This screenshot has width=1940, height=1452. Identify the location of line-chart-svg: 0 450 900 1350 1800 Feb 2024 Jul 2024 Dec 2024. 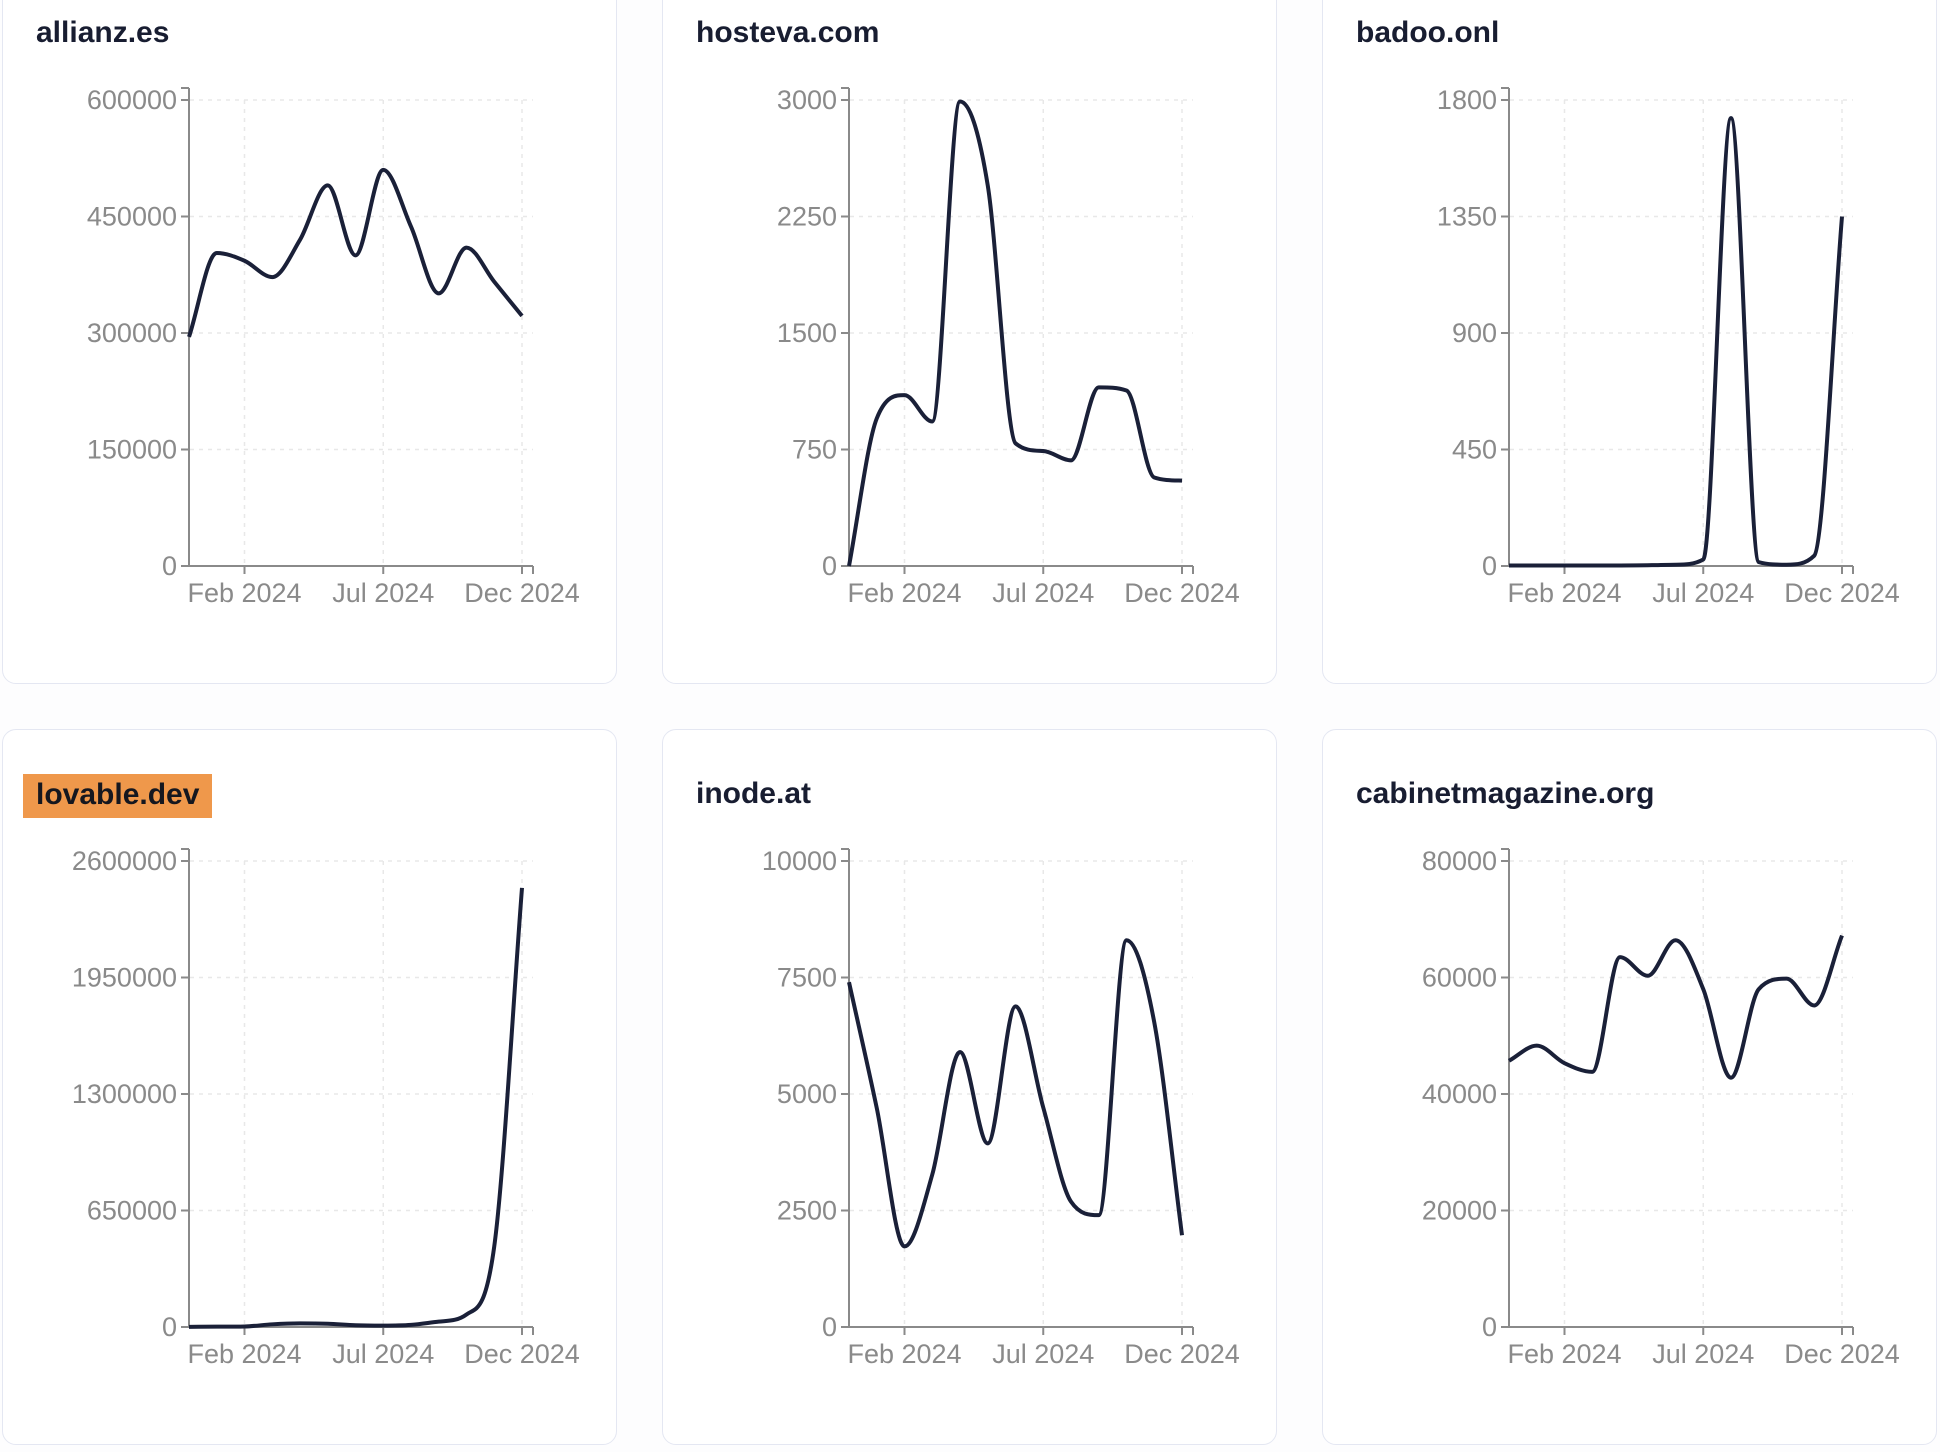
(1668, 346).